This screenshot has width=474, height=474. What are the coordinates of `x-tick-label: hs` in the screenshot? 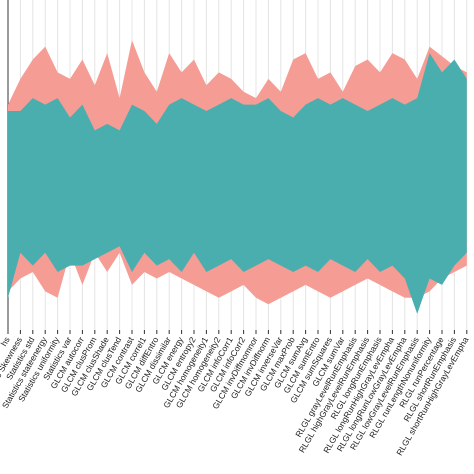 It's located at (6, 341).